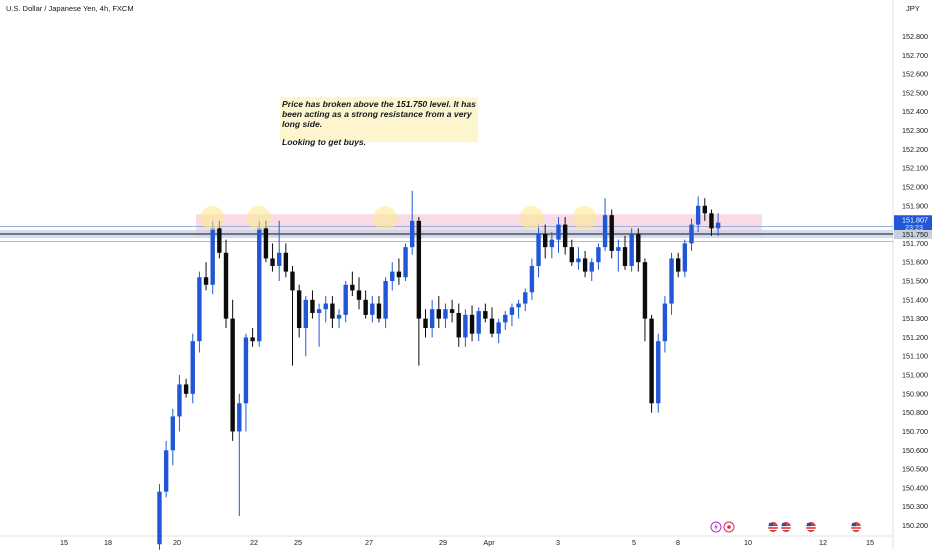 This screenshot has height=550, width=932. Describe the element at coordinates (915, 431) in the screenshot. I see `price-tick-label: 150.700` at that location.